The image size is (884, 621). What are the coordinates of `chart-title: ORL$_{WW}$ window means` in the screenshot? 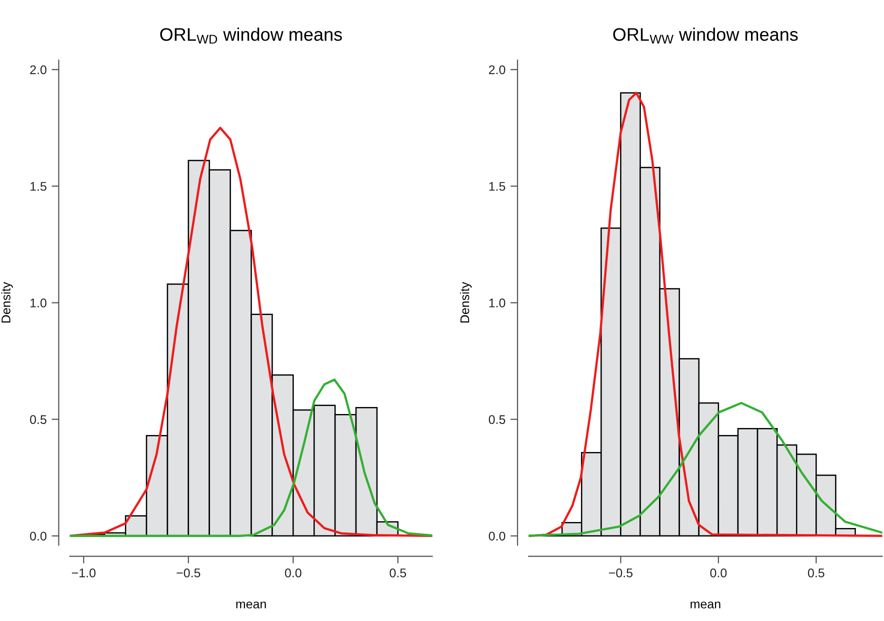 It's located at (705, 36).